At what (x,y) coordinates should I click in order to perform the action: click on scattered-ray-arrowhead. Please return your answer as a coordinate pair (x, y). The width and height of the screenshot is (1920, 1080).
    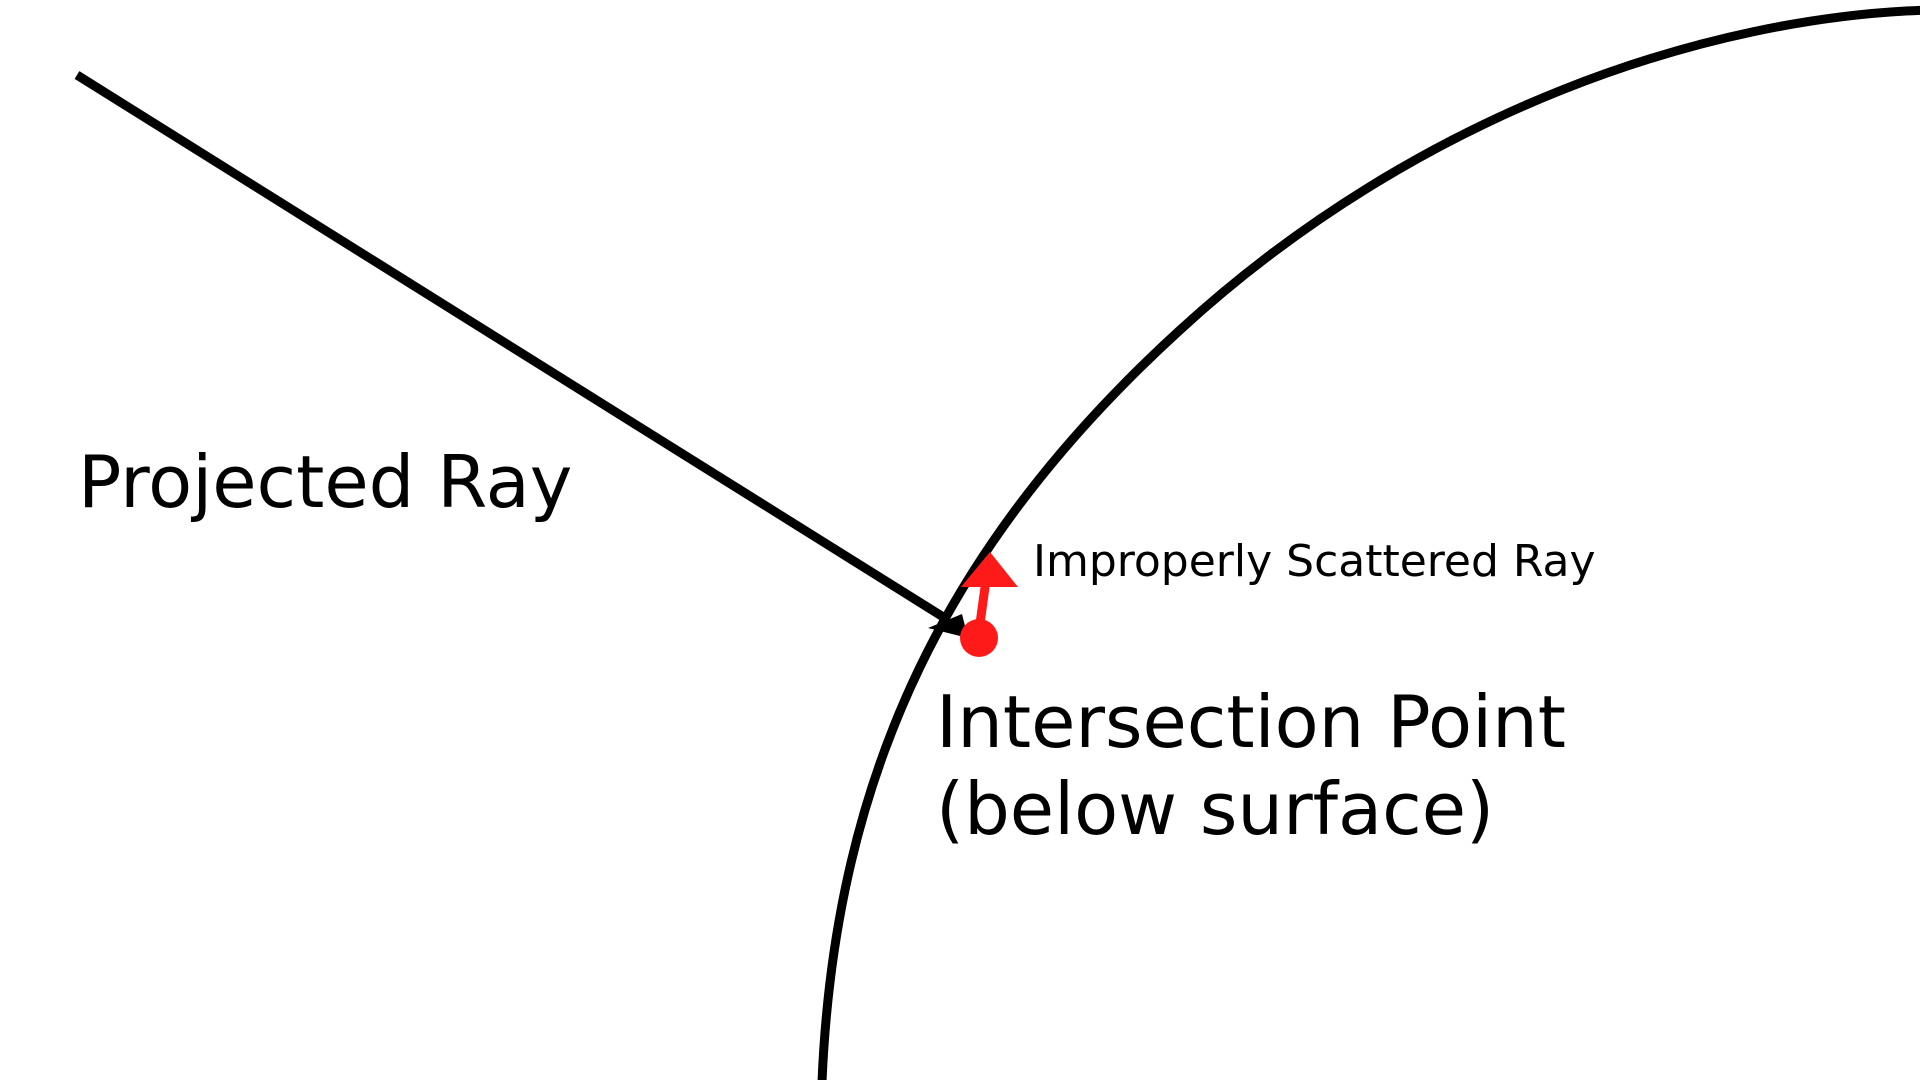
    Looking at the image, I should click on (989, 569).